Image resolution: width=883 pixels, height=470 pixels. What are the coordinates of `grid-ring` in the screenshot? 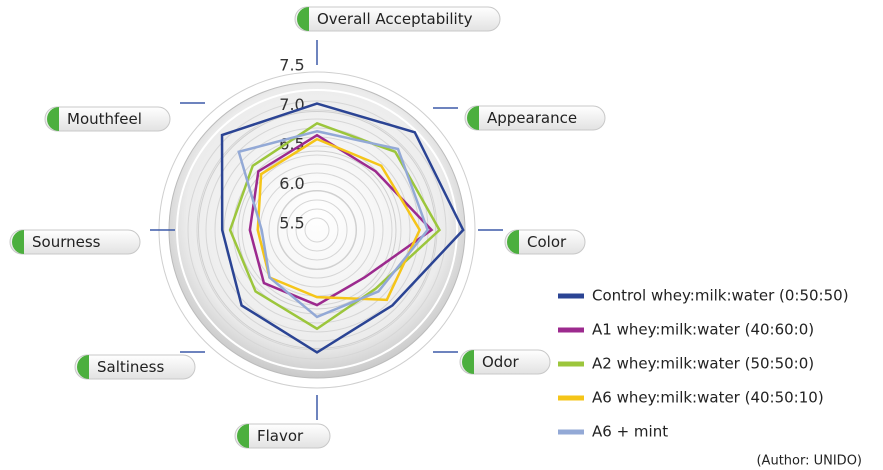 It's located at (317, 230).